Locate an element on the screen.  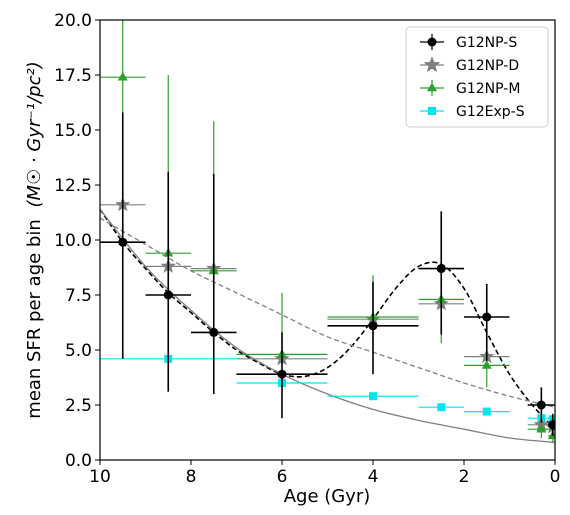
y-tick-label: 0.0 is located at coordinates (78, 461).